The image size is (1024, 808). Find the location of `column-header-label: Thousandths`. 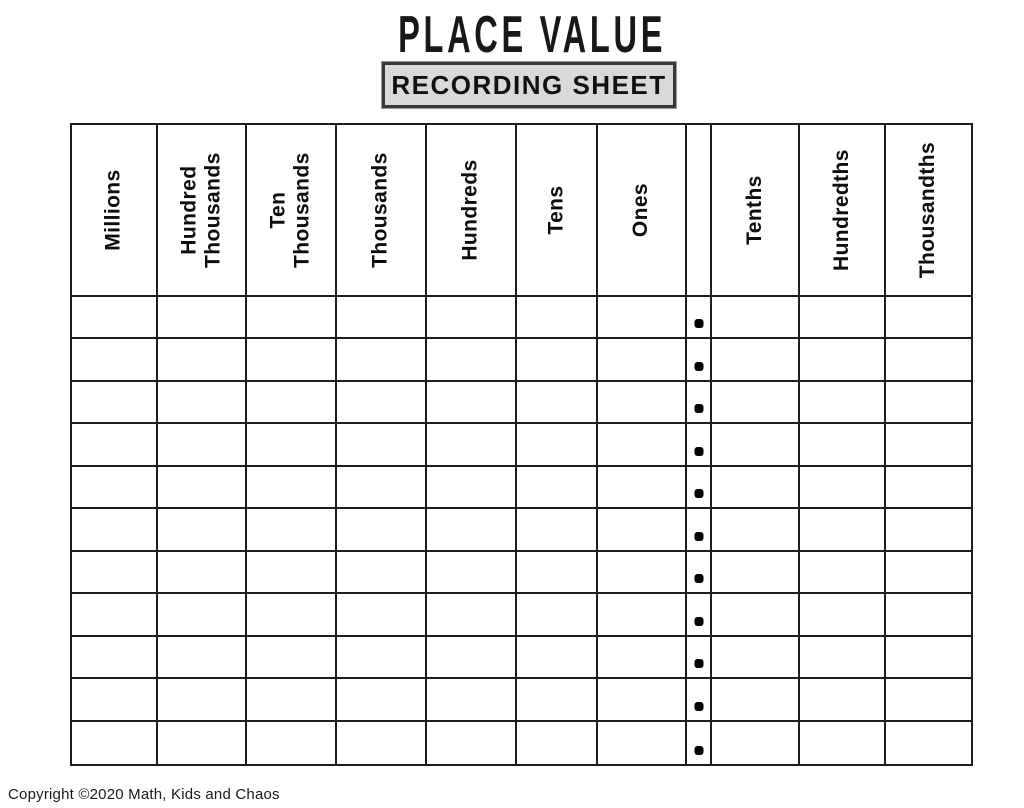

column-header-label: Thousandths is located at coordinates (928, 210).